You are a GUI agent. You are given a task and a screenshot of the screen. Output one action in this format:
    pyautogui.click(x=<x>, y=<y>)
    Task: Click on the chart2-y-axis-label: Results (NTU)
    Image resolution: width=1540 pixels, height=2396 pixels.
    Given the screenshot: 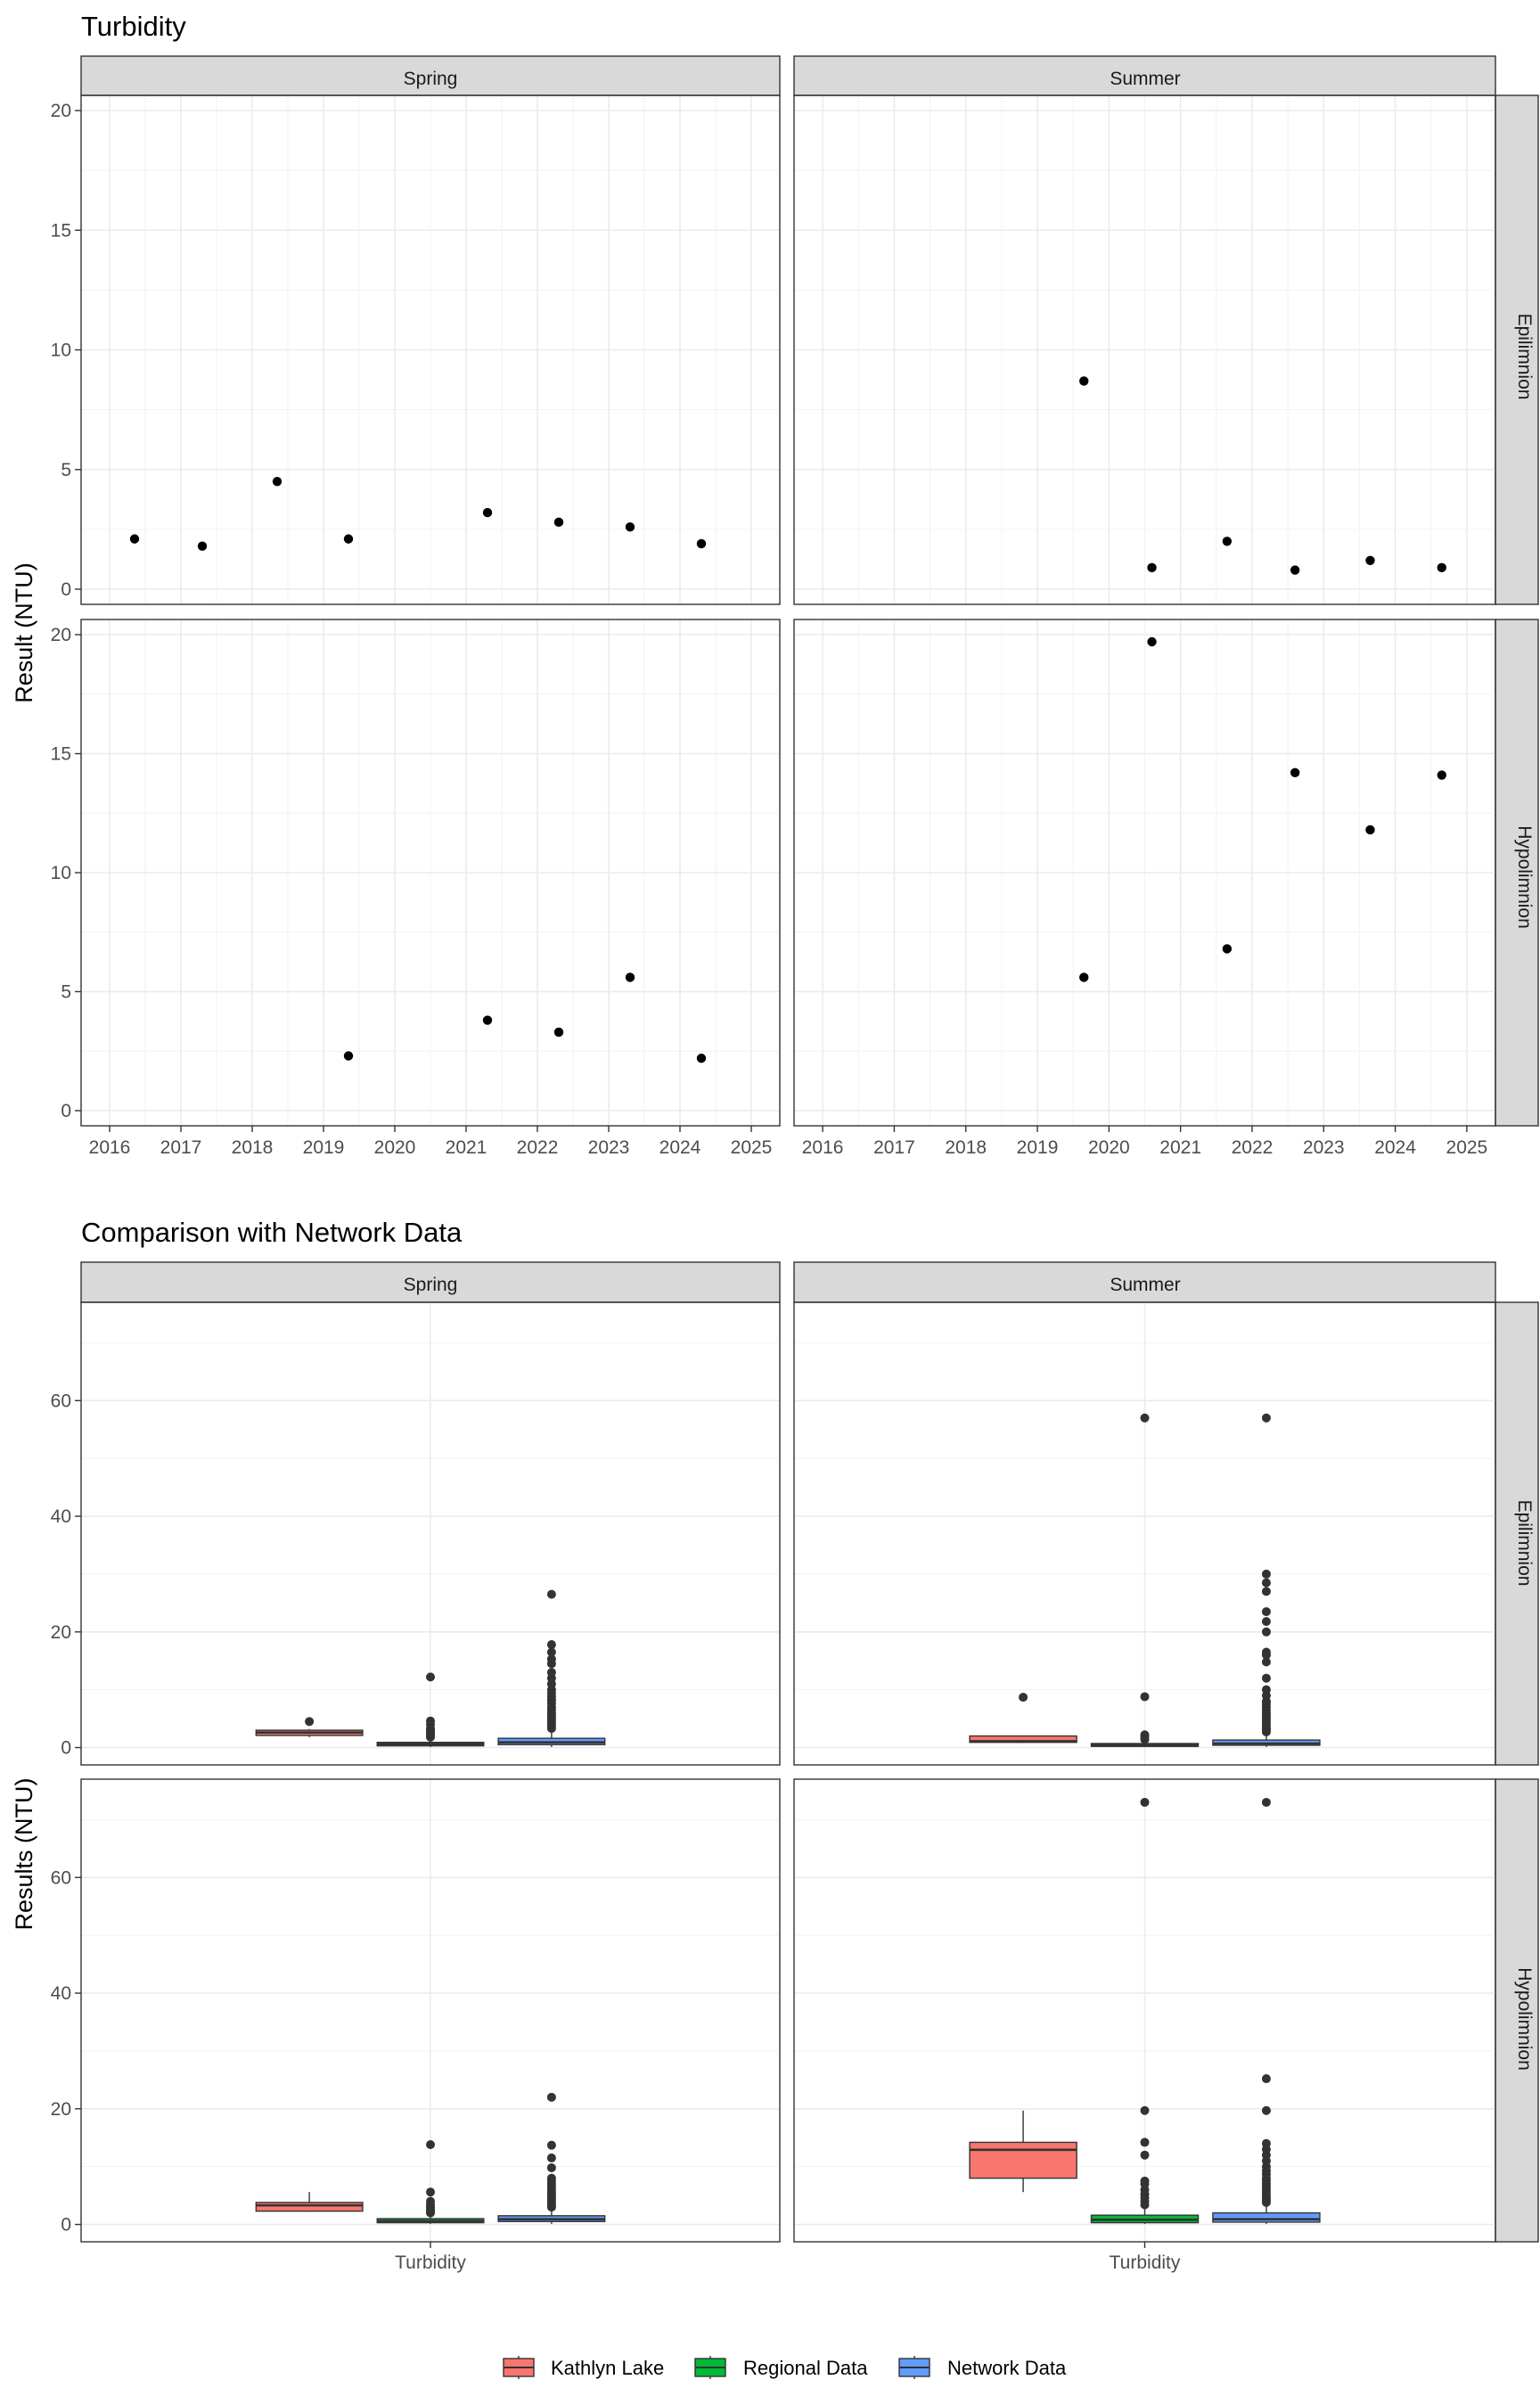 What is the action you would take?
    pyautogui.click(x=24, y=1853)
    